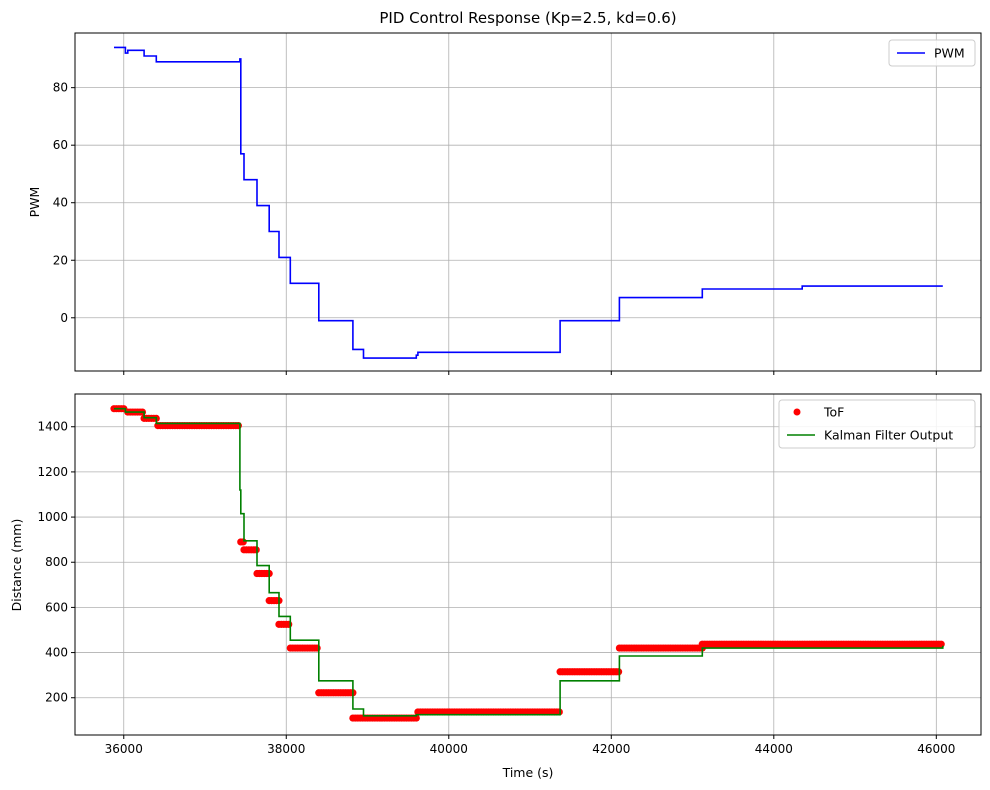 Image resolution: width=990 pixels, height=790 pixels. Describe the element at coordinates (888, 435) in the screenshot. I see `distance-legend-kalman-label: Kalman Filter Output` at that location.